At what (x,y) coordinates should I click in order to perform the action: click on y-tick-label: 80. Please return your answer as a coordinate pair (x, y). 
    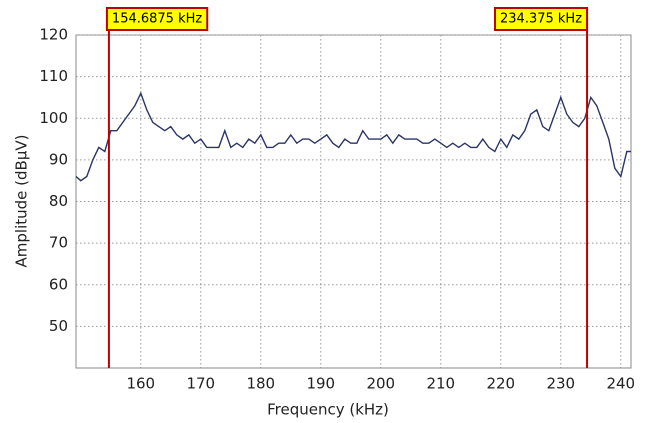
    Looking at the image, I should click on (58, 201).